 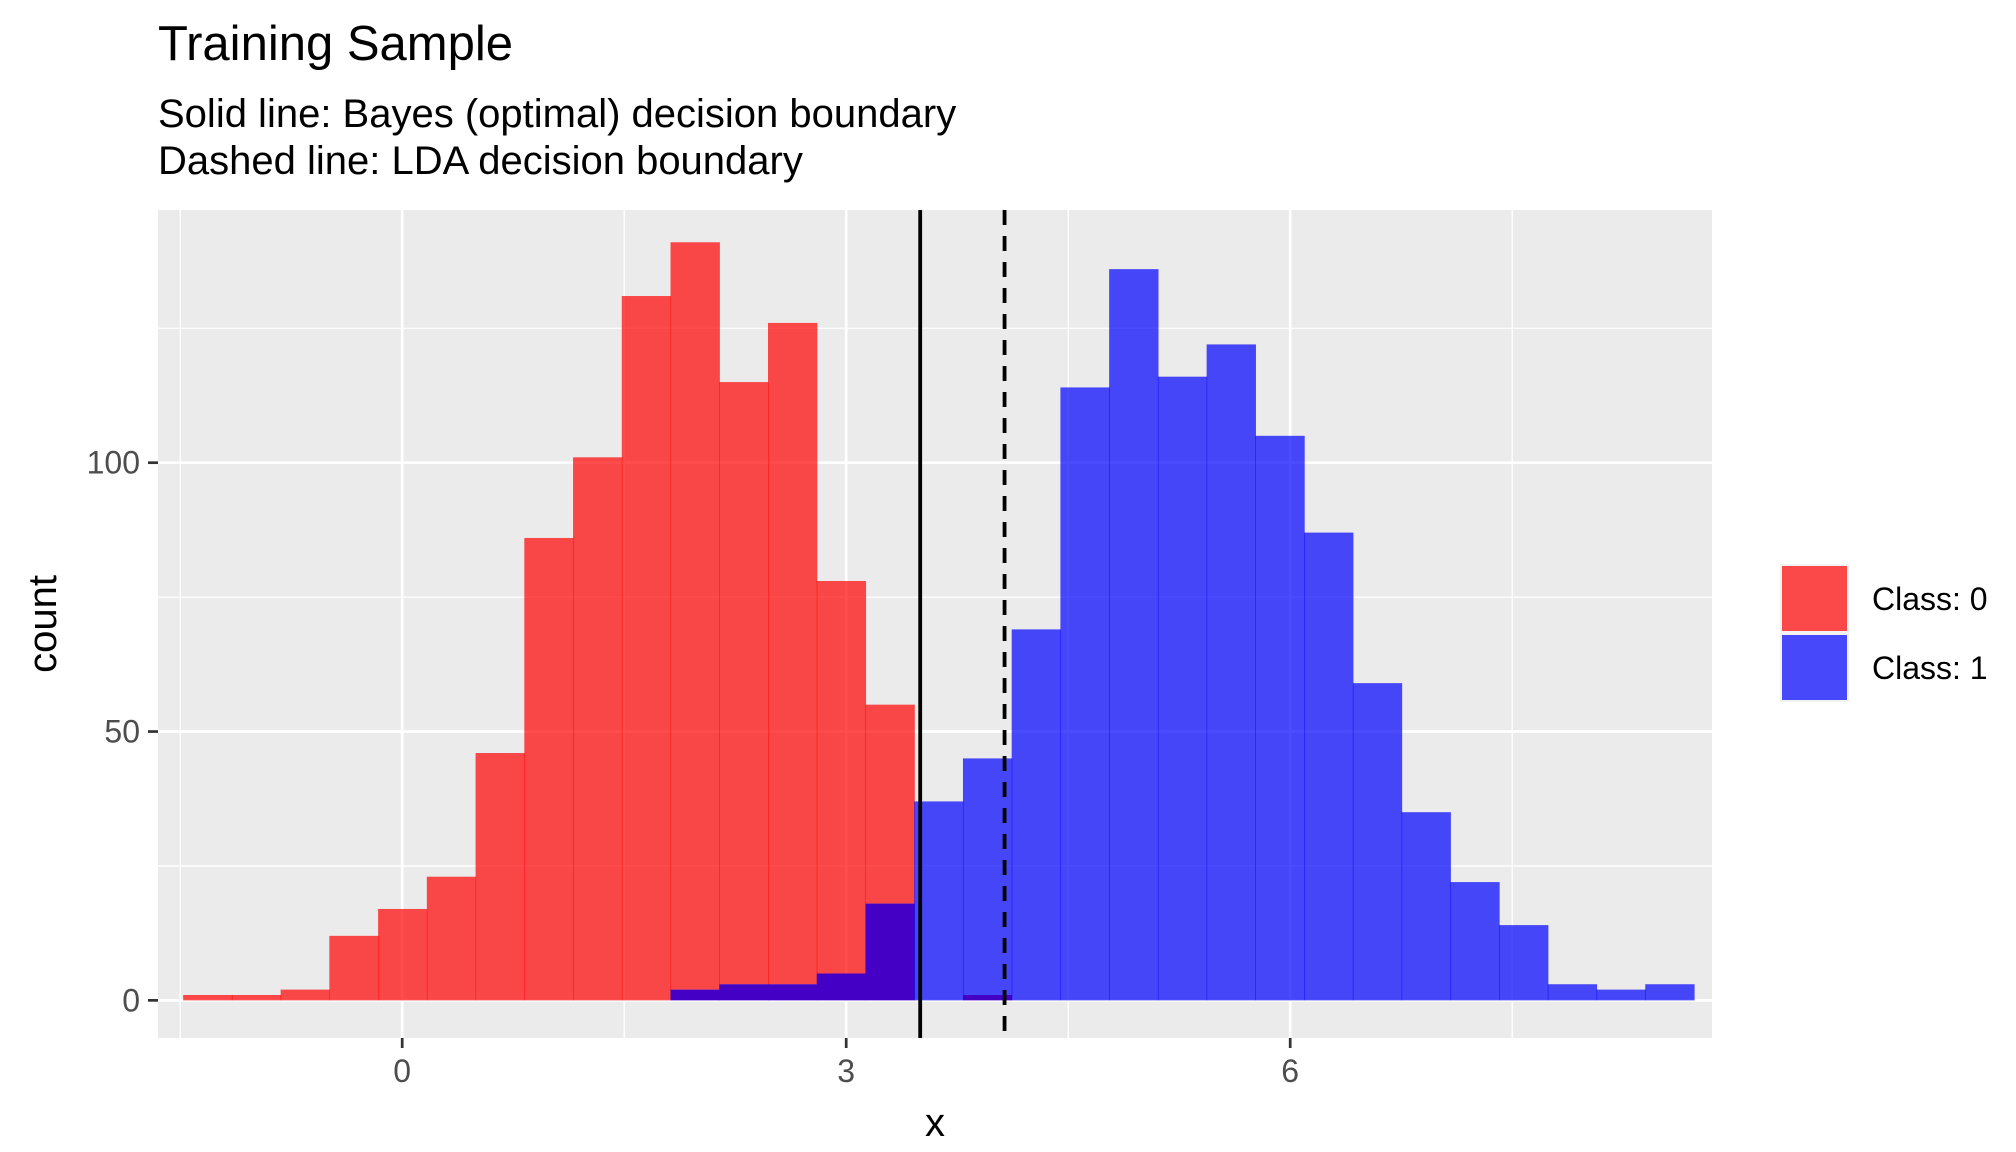 I want to click on x-tick-label: 0, so click(x=402, y=1071).